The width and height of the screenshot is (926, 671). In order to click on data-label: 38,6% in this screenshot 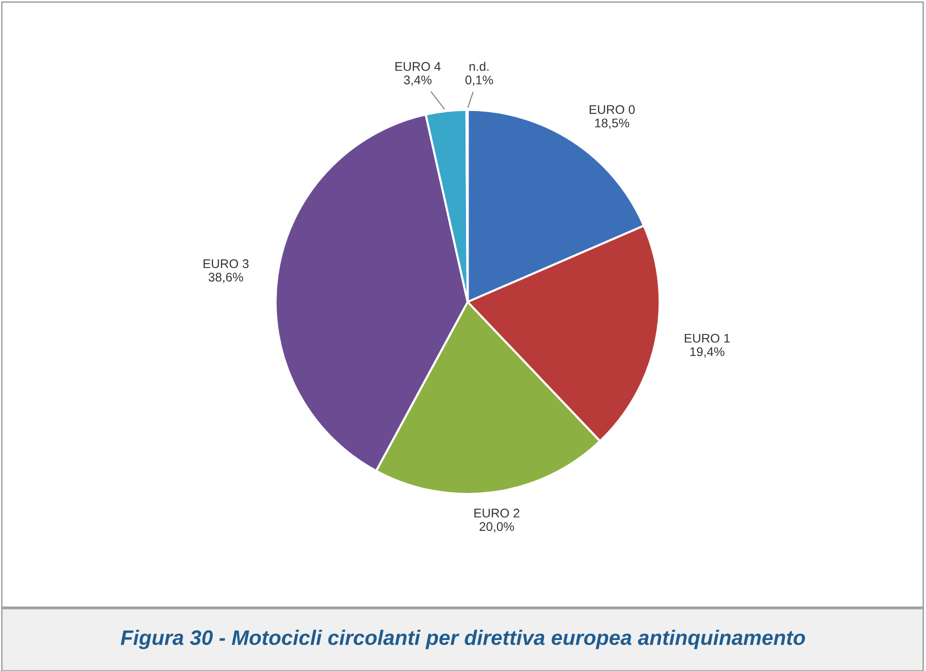, I will do `click(226, 278)`.